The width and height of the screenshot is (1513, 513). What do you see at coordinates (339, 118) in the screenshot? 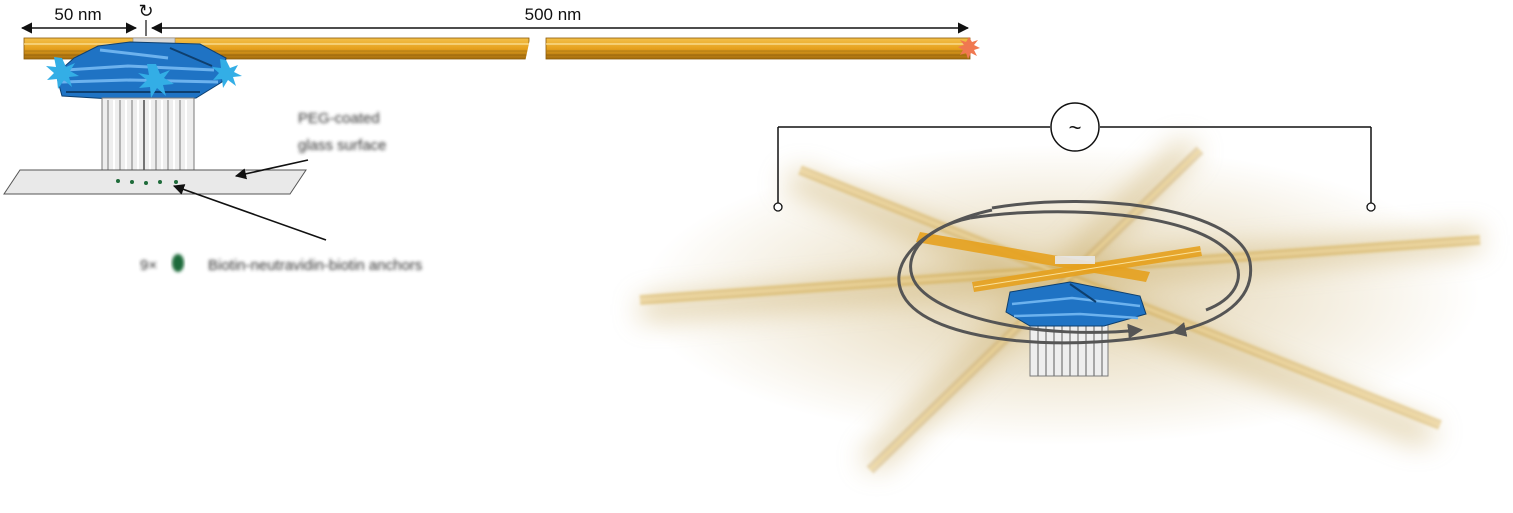
I see `surface-label-line1: PEG-coated` at bounding box center [339, 118].